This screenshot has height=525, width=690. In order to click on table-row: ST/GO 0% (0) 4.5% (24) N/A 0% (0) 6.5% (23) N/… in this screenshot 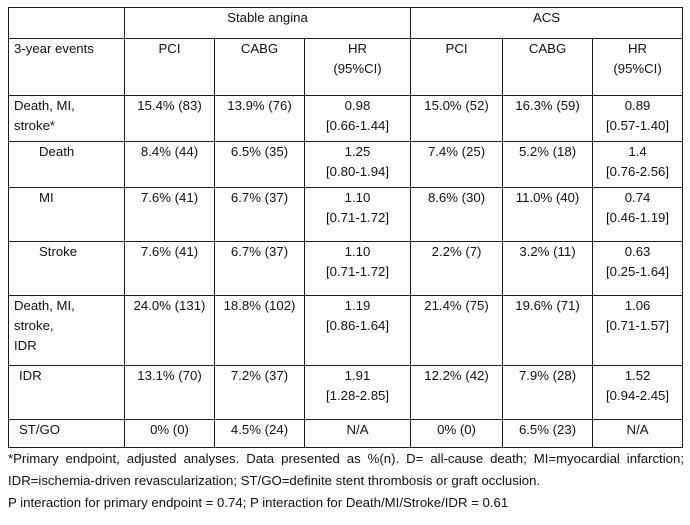, I will do `click(346, 433)`.